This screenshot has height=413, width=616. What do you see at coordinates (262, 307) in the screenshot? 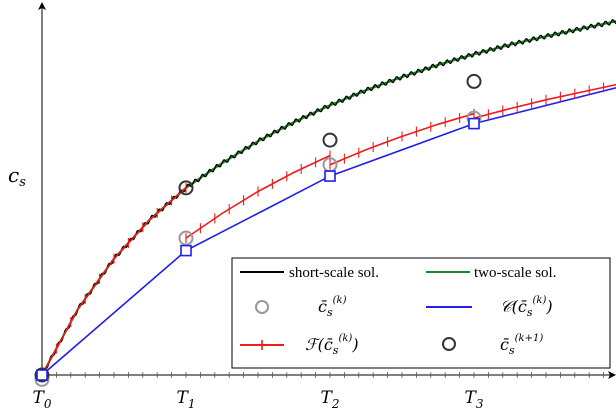
I see `legend-swatch-ck` at bounding box center [262, 307].